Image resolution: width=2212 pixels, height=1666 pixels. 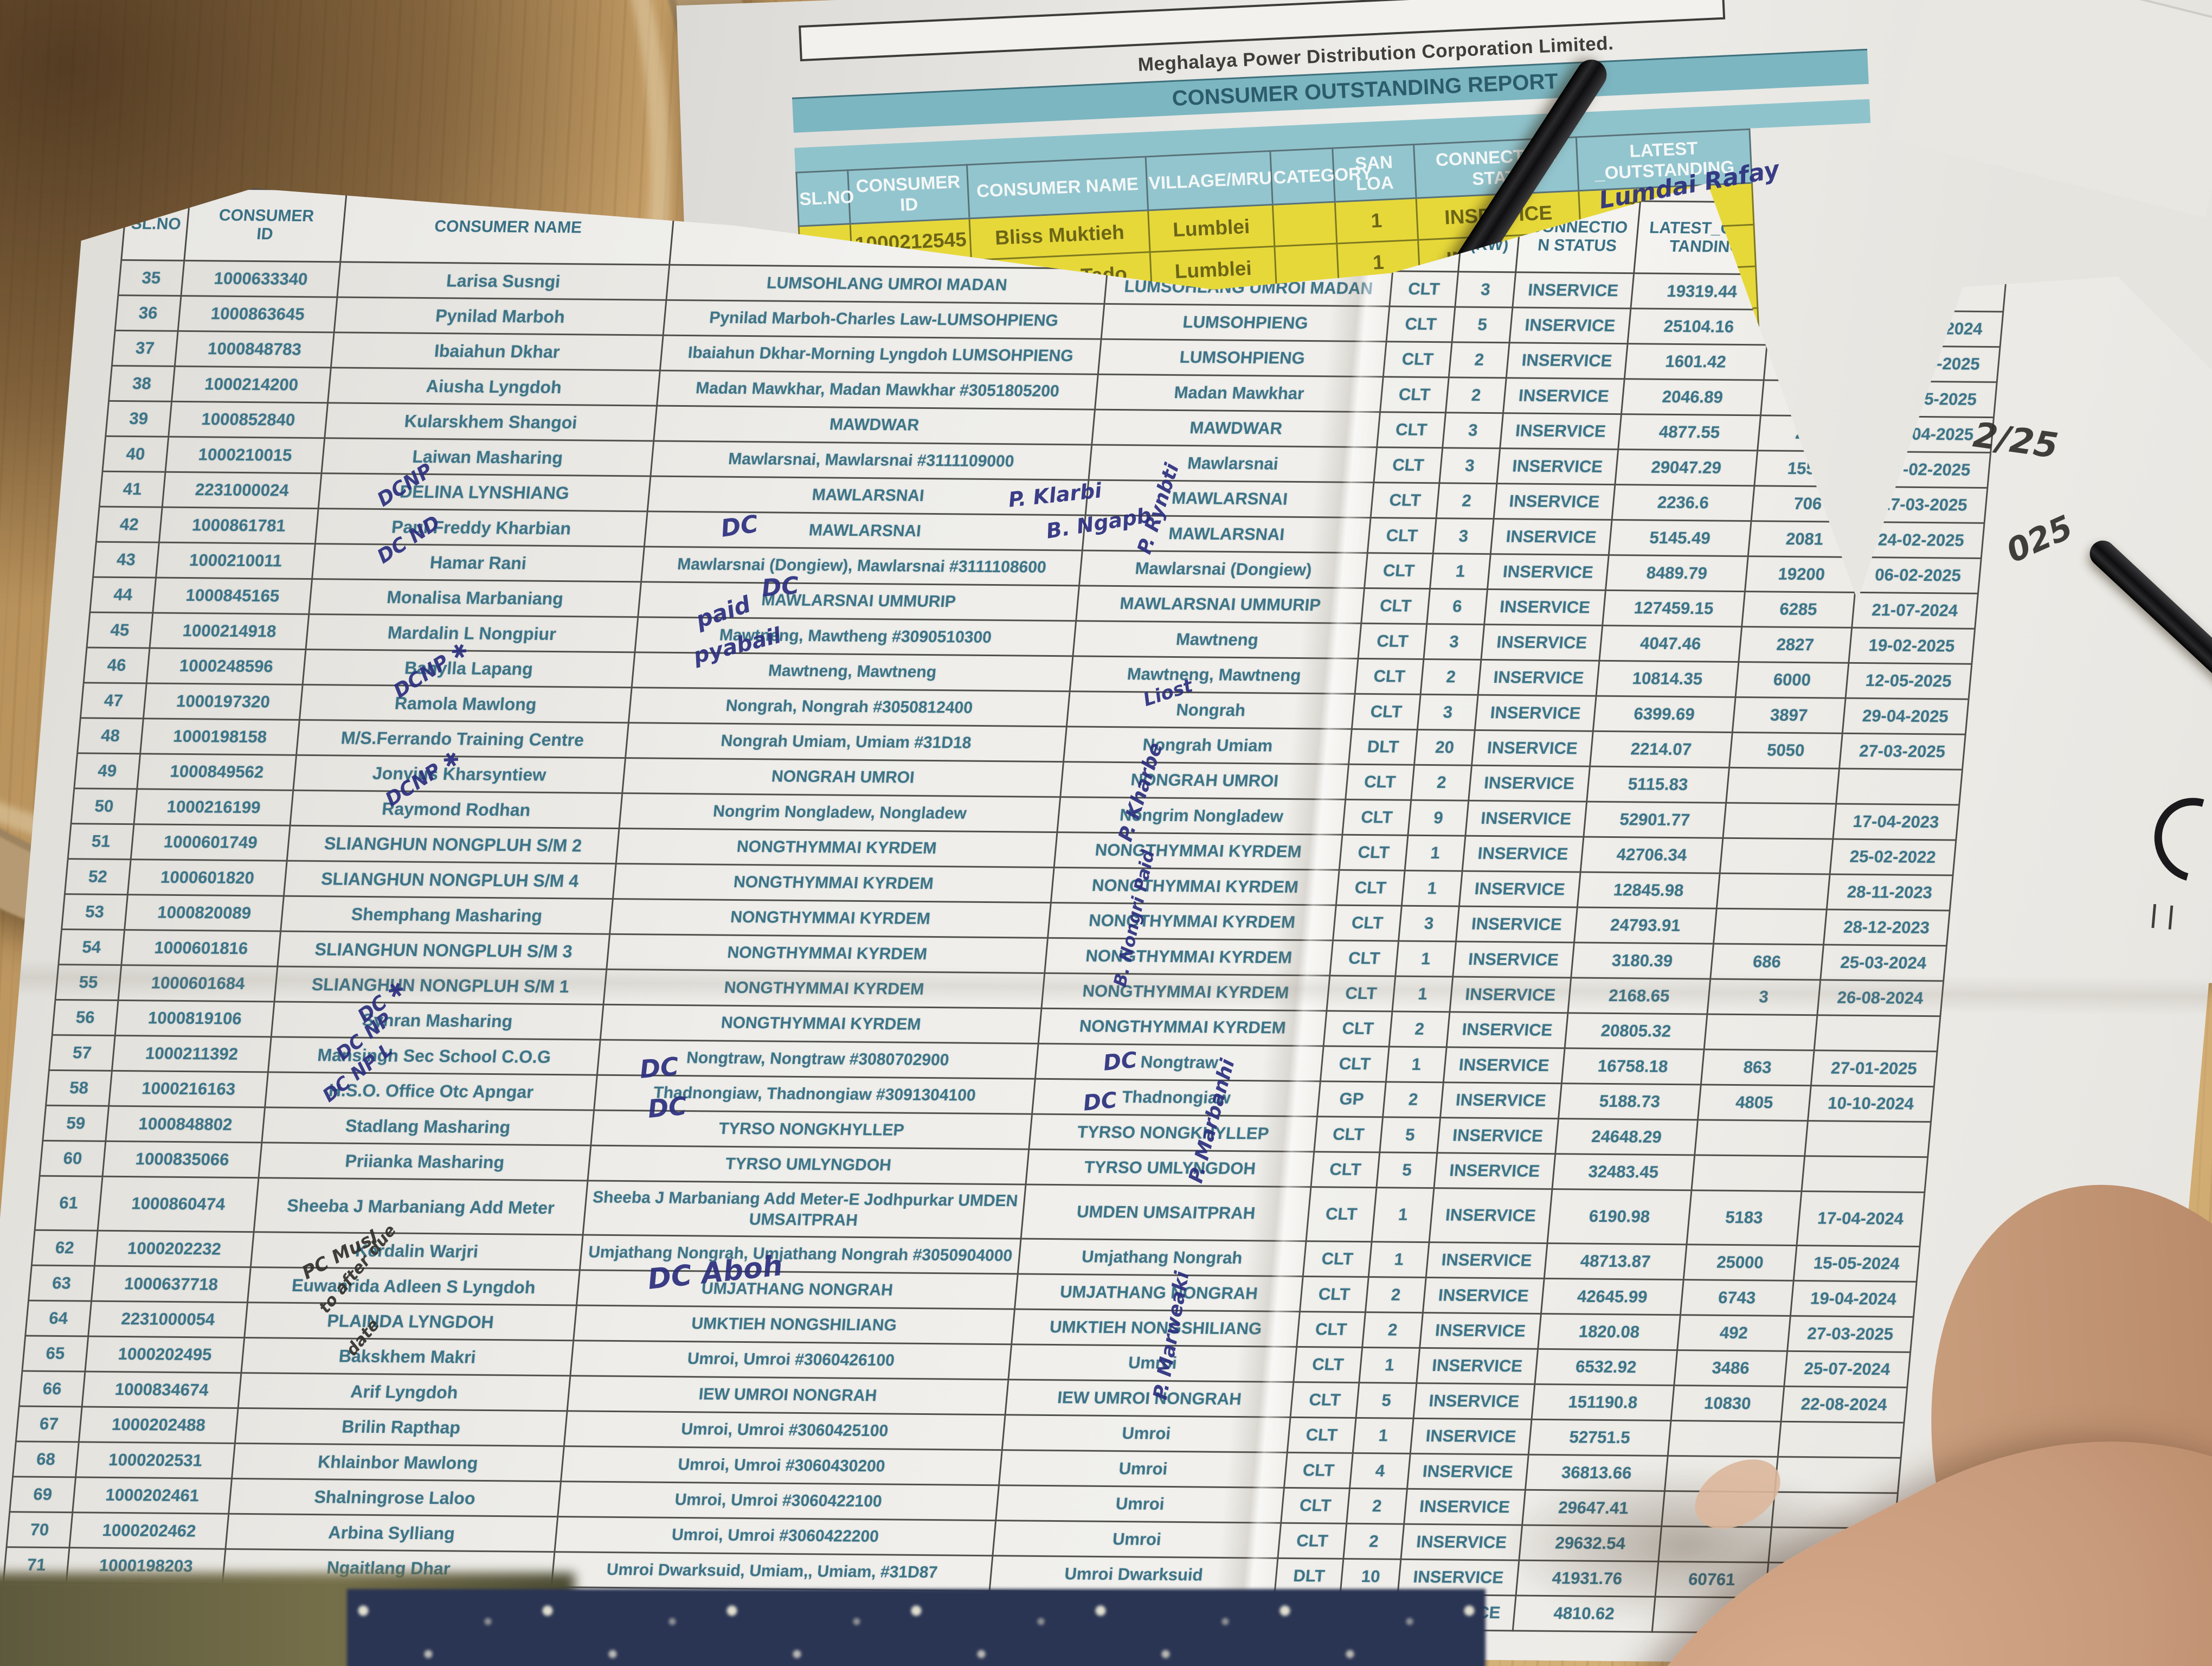 I want to click on table-cell: Nongrah Umiam, Umiam #31D18, so click(x=845, y=742).